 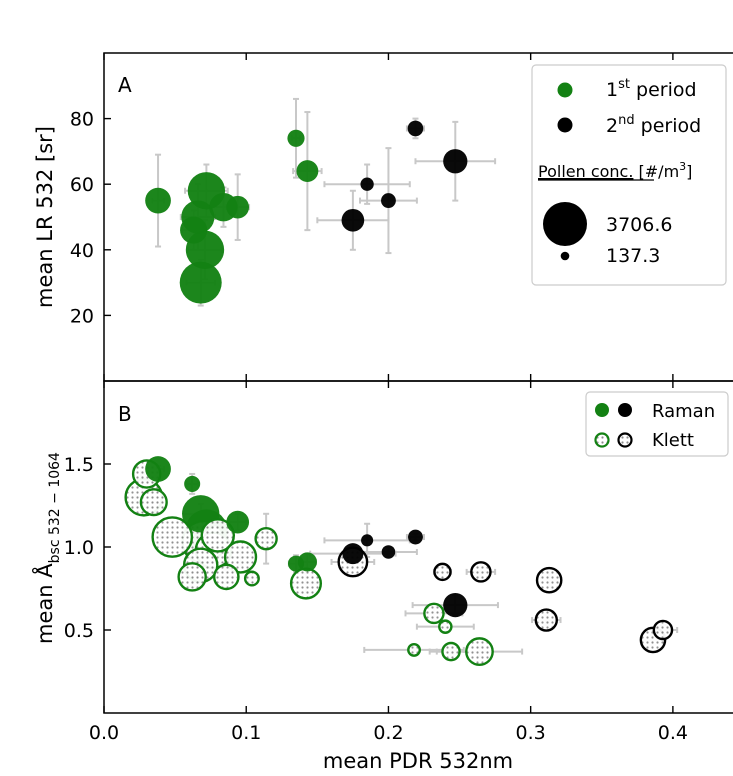 I want to click on markers, so click(x=306, y=212).